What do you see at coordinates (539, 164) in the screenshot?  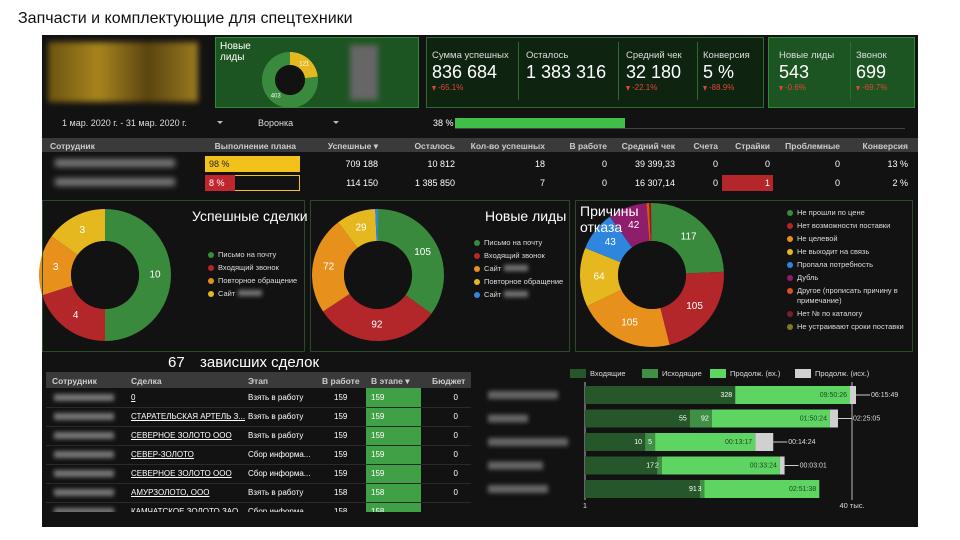 I see `table-cell: 18` at bounding box center [539, 164].